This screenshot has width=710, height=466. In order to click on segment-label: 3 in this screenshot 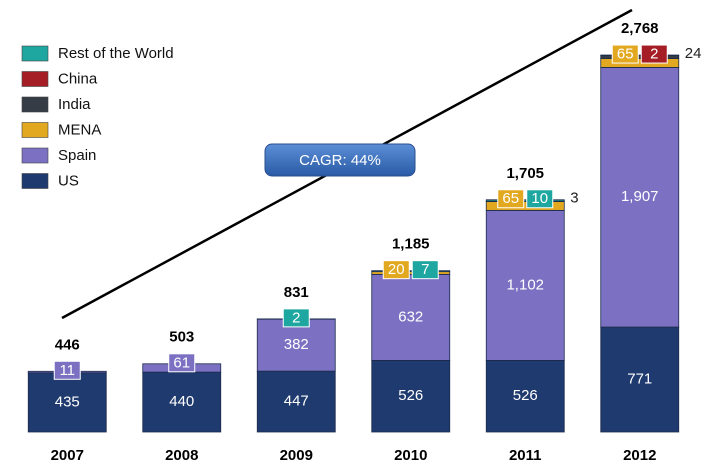, I will do `click(574, 198)`.